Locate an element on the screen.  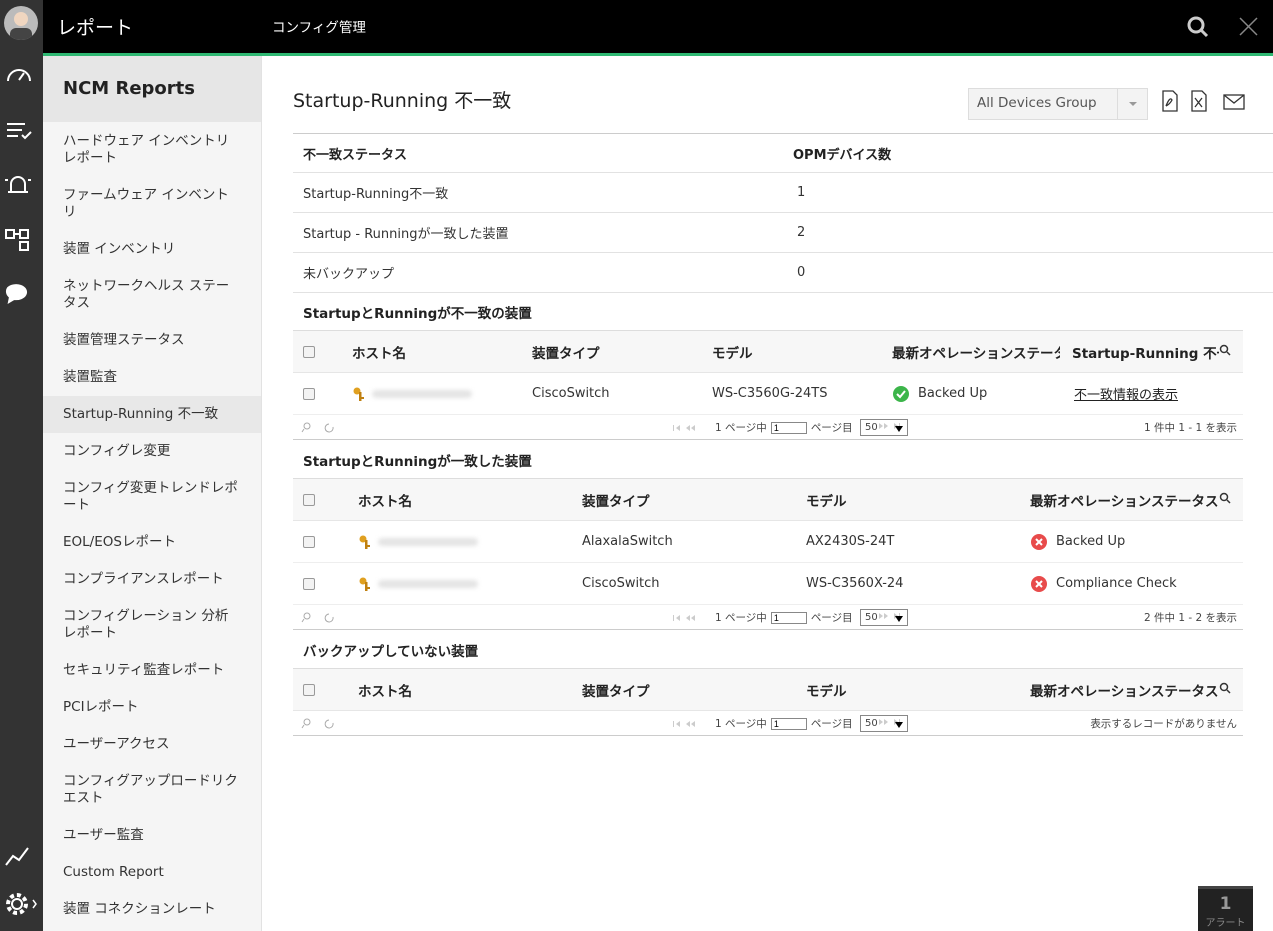
device-group-select: All Devices Group is located at coordinates (1058, 104).